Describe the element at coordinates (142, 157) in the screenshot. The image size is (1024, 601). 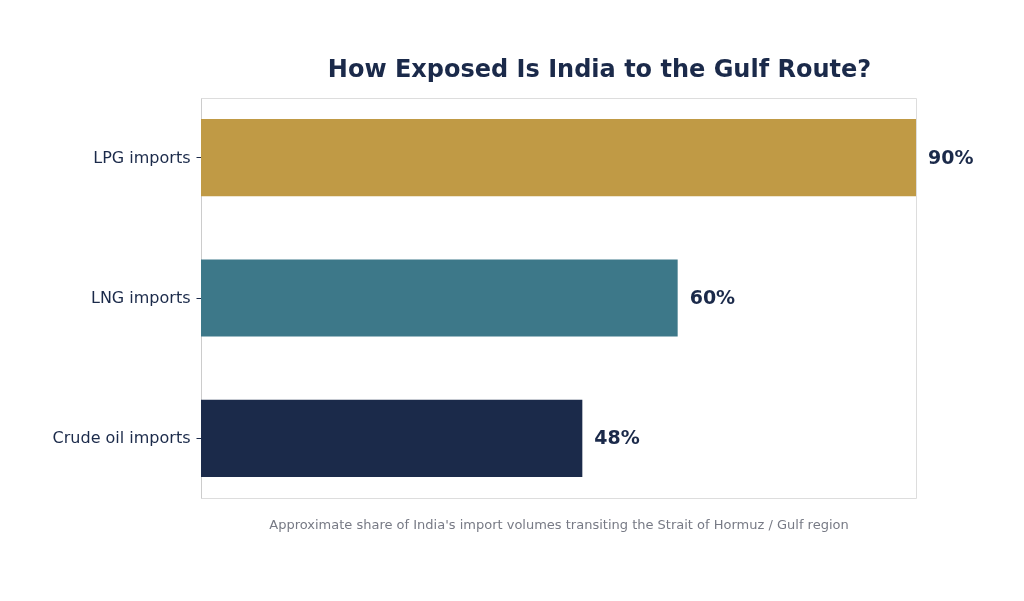
I see `y-tick-label: LPG imports` at that location.